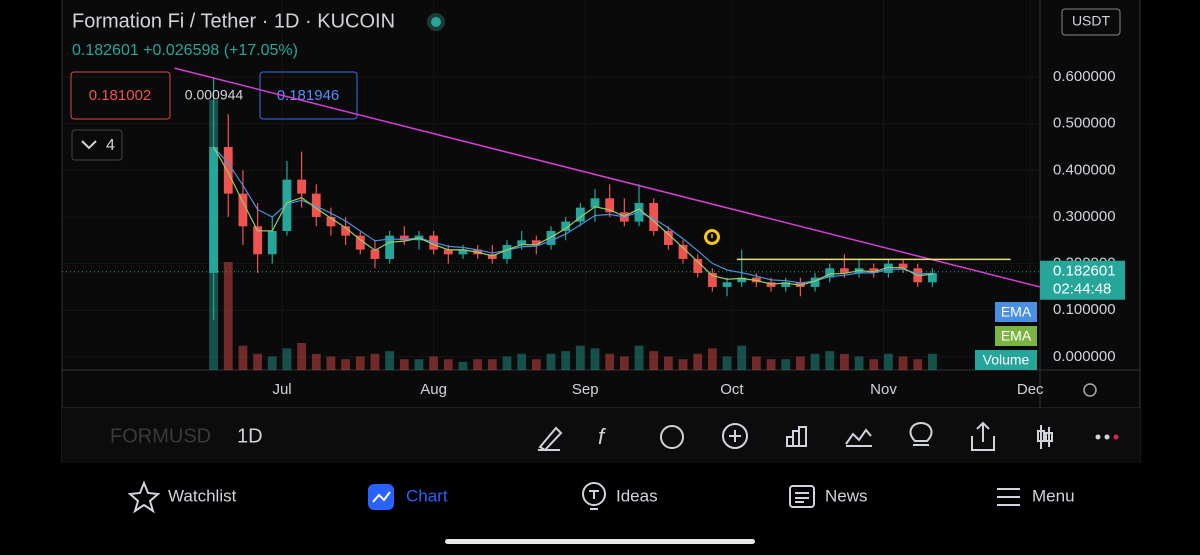  Describe the element at coordinates (1107, 437) in the screenshot. I see `more-icon` at that location.